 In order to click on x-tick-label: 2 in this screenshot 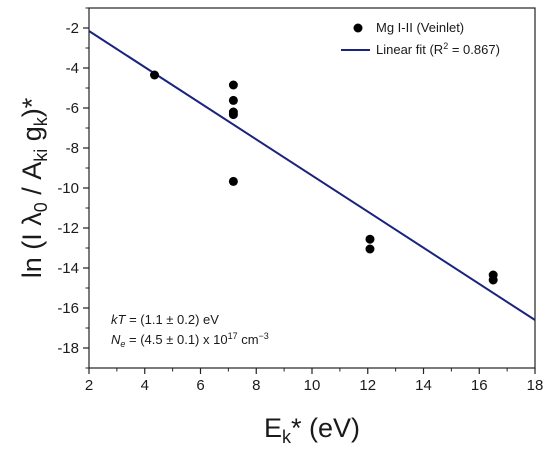, I will do `click(89, 385)`.